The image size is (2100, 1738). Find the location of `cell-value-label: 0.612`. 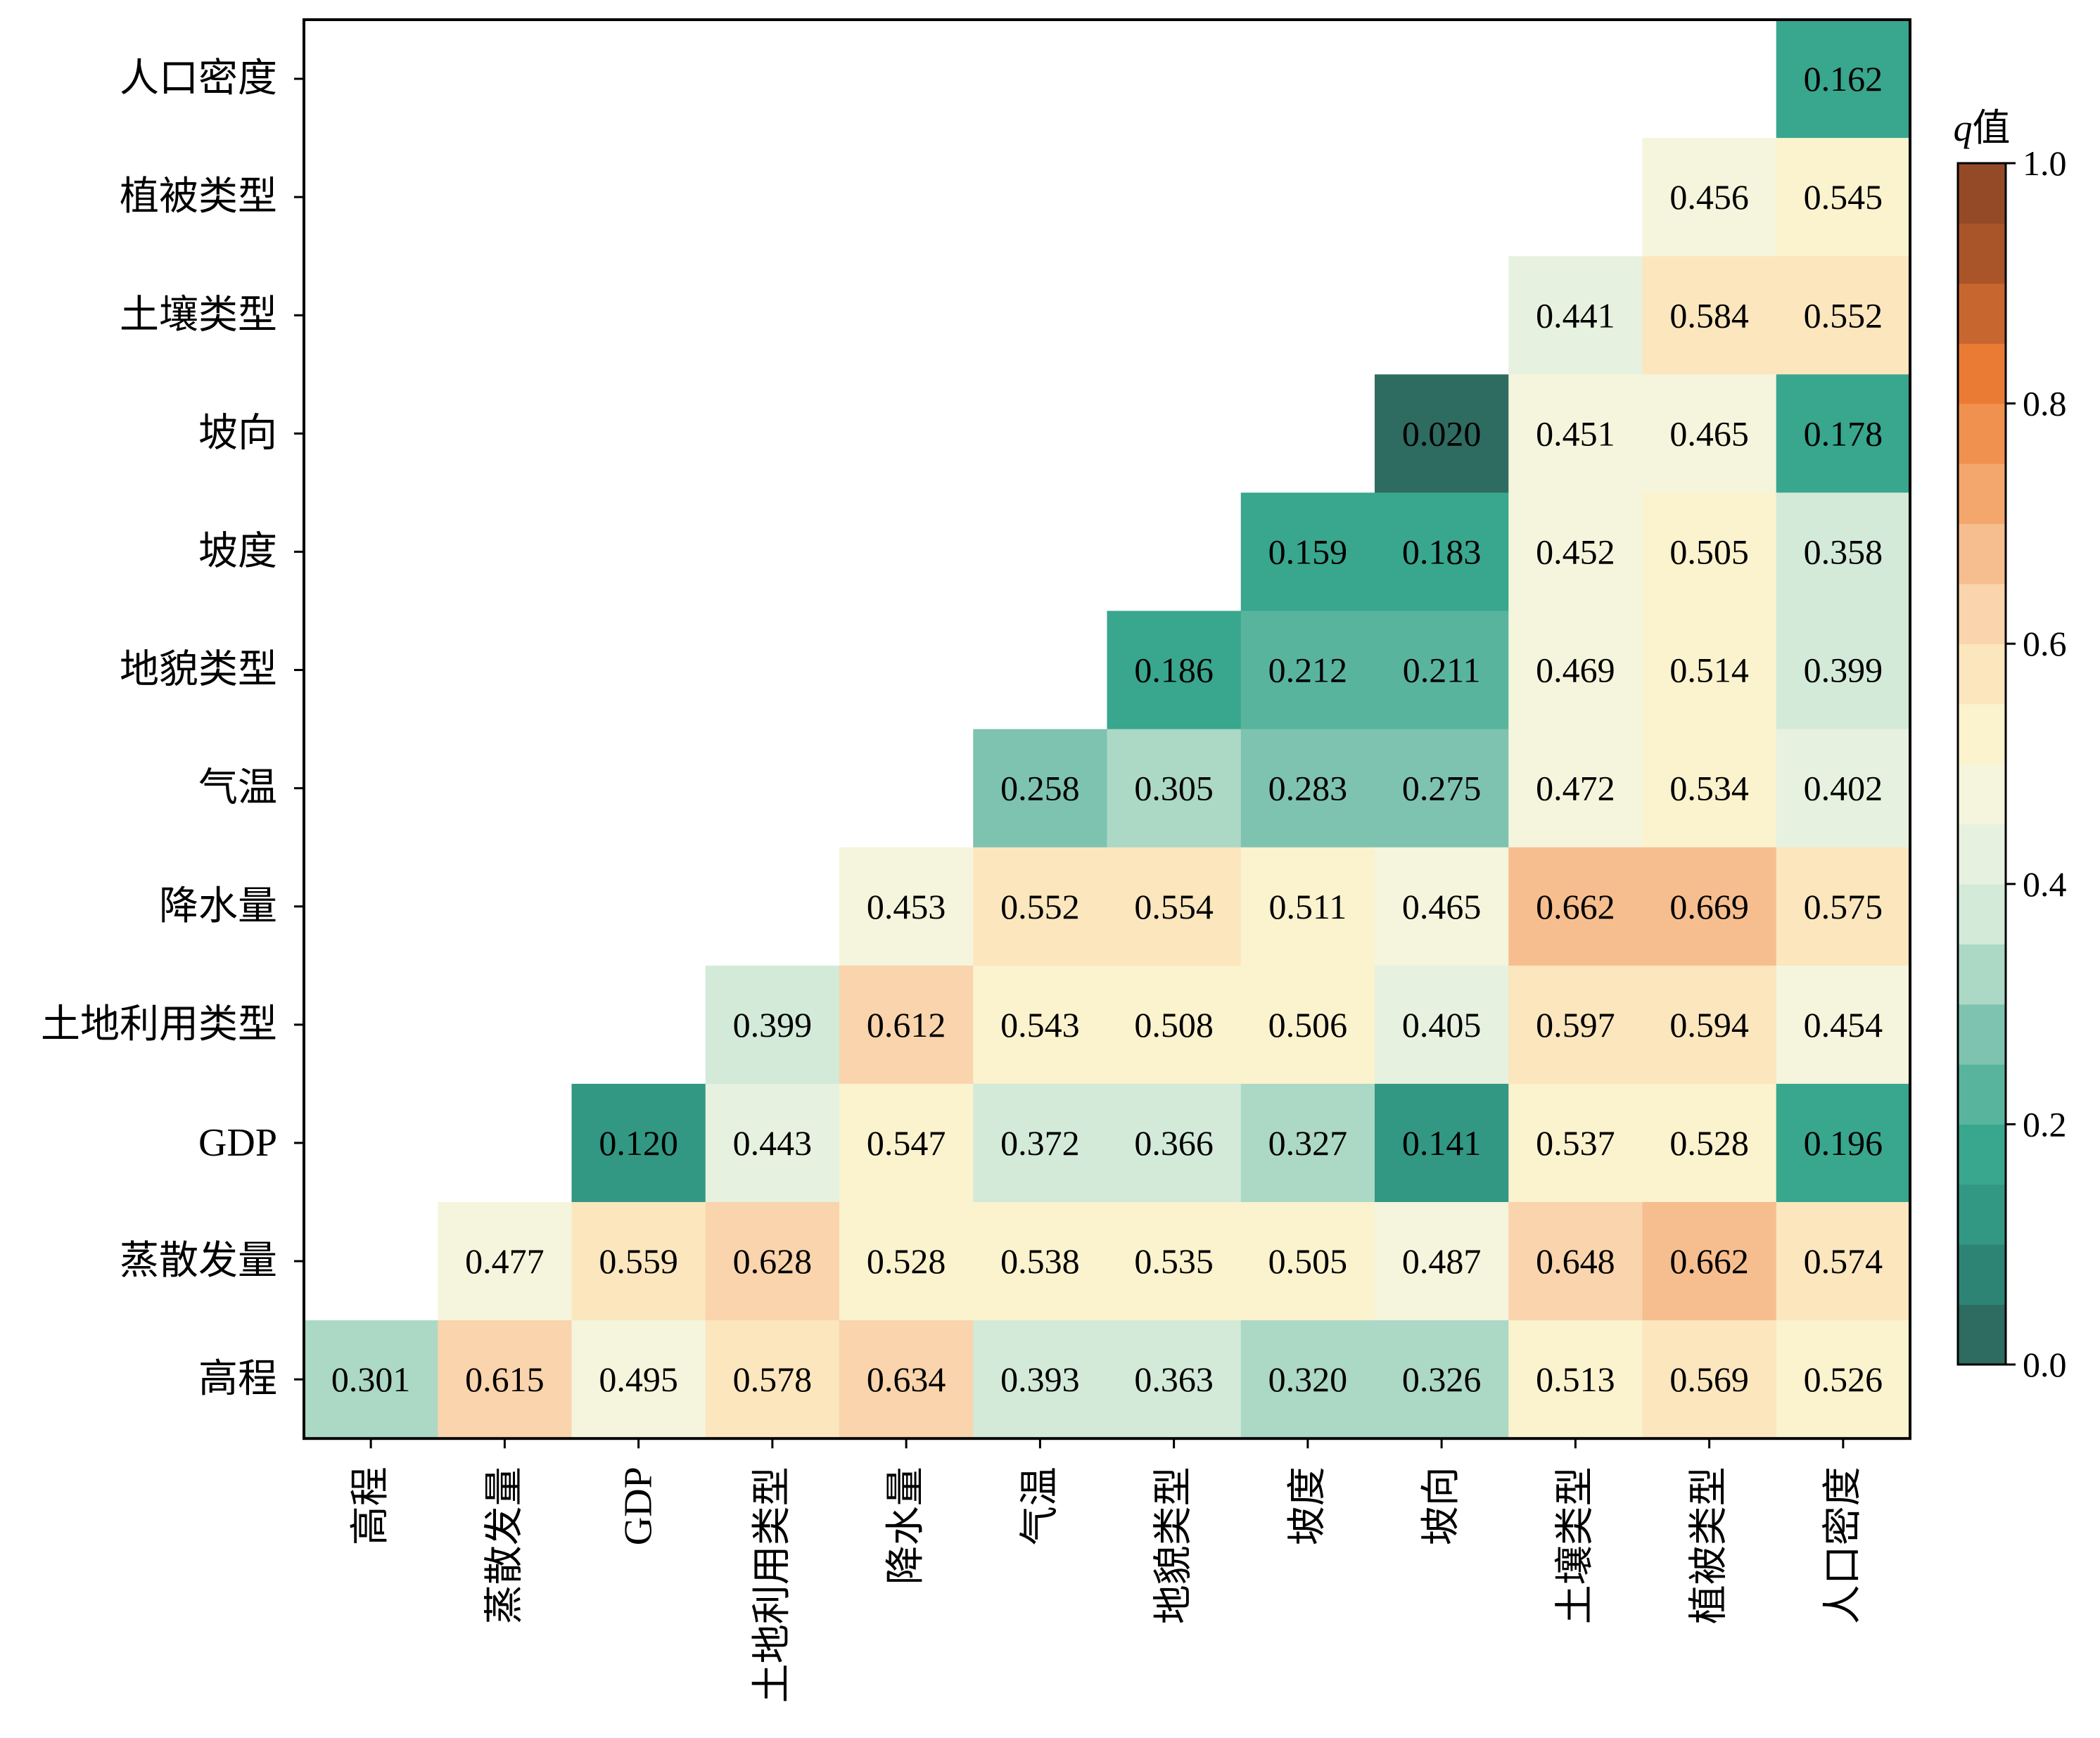

cell-value-label: 0.612 is located at coordinates (907, 1024).